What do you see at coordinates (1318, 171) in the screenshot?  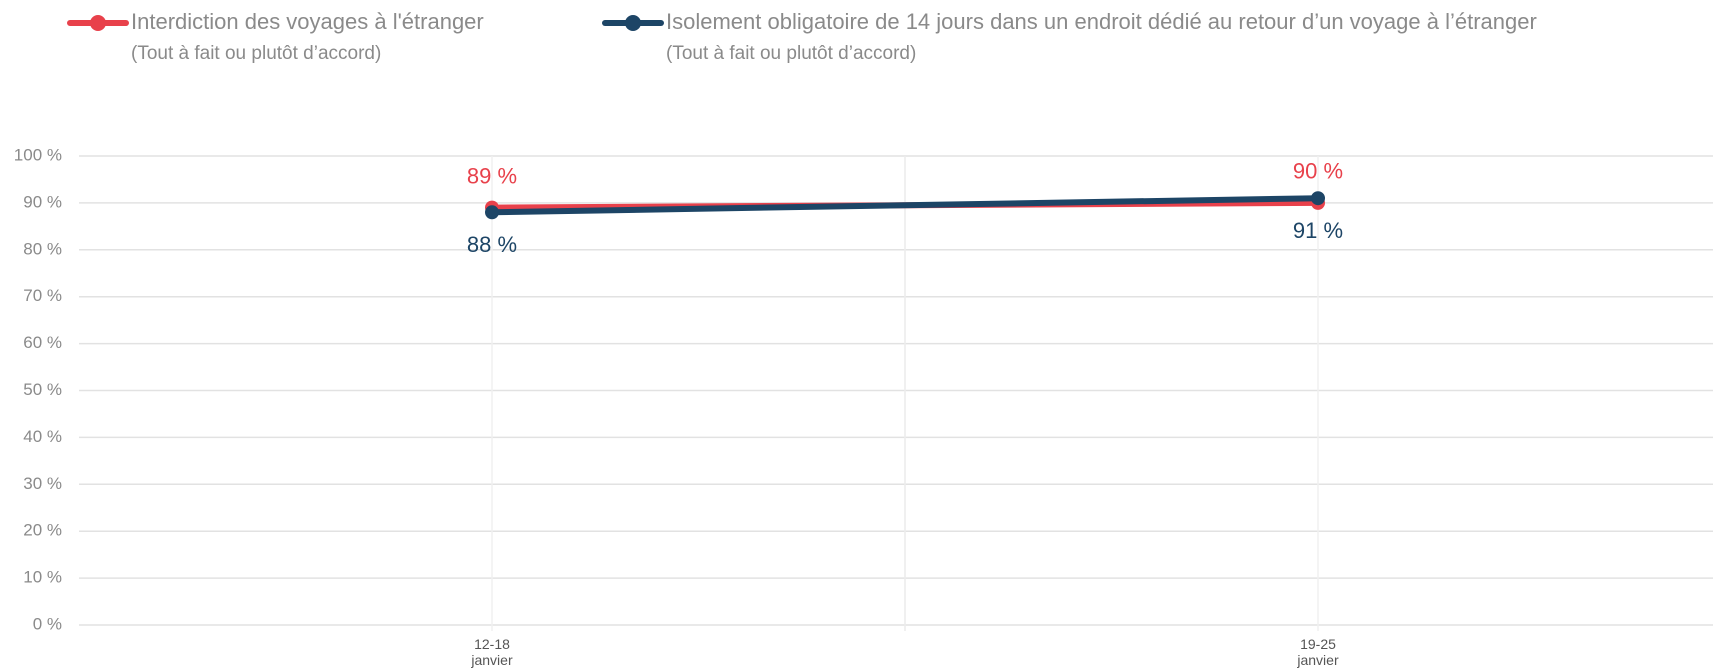 I see `data-label: 90 %` at bounding box center [1318, 171].